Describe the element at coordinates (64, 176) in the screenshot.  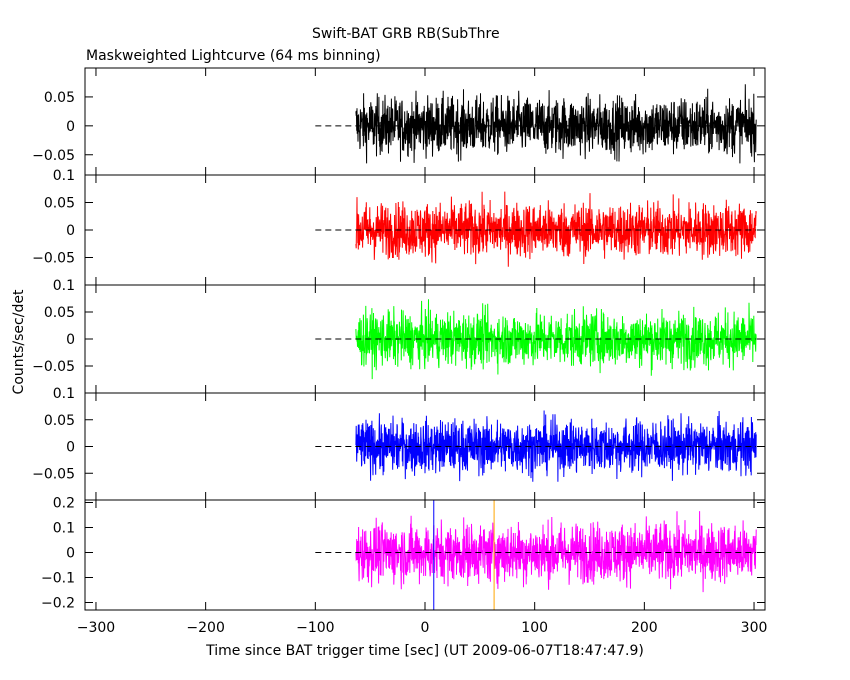
I see `y-tick-label-2-4: 0.1` at that location.